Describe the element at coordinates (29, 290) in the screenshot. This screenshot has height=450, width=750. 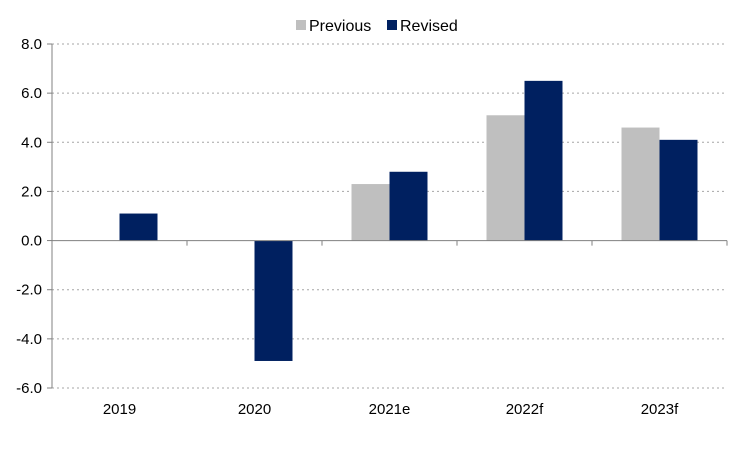
I see `y-tick-label: -2.0` at that location.